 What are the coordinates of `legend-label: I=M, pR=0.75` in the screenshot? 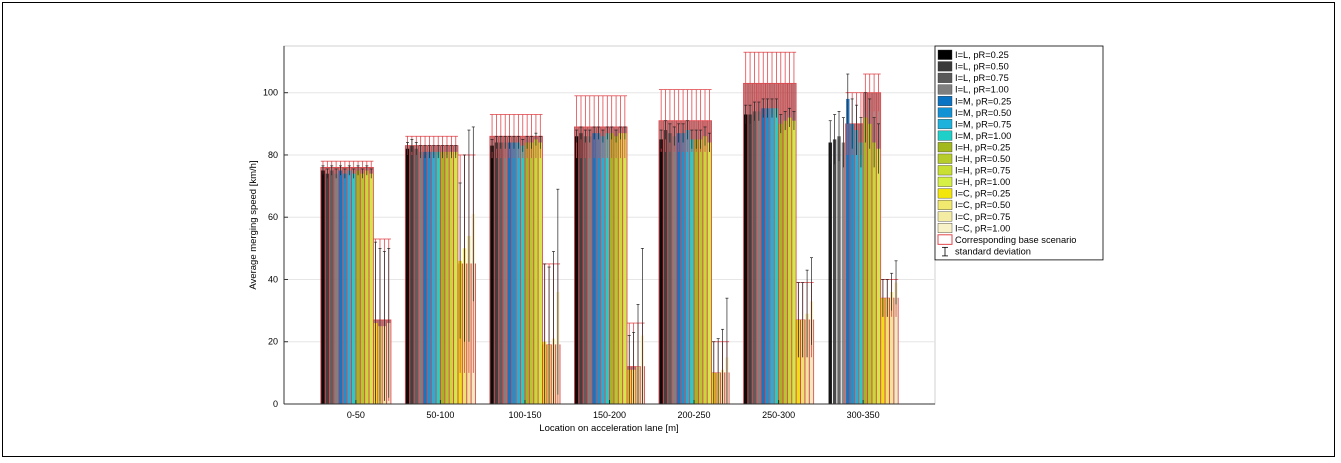 It's located at (983, 124).